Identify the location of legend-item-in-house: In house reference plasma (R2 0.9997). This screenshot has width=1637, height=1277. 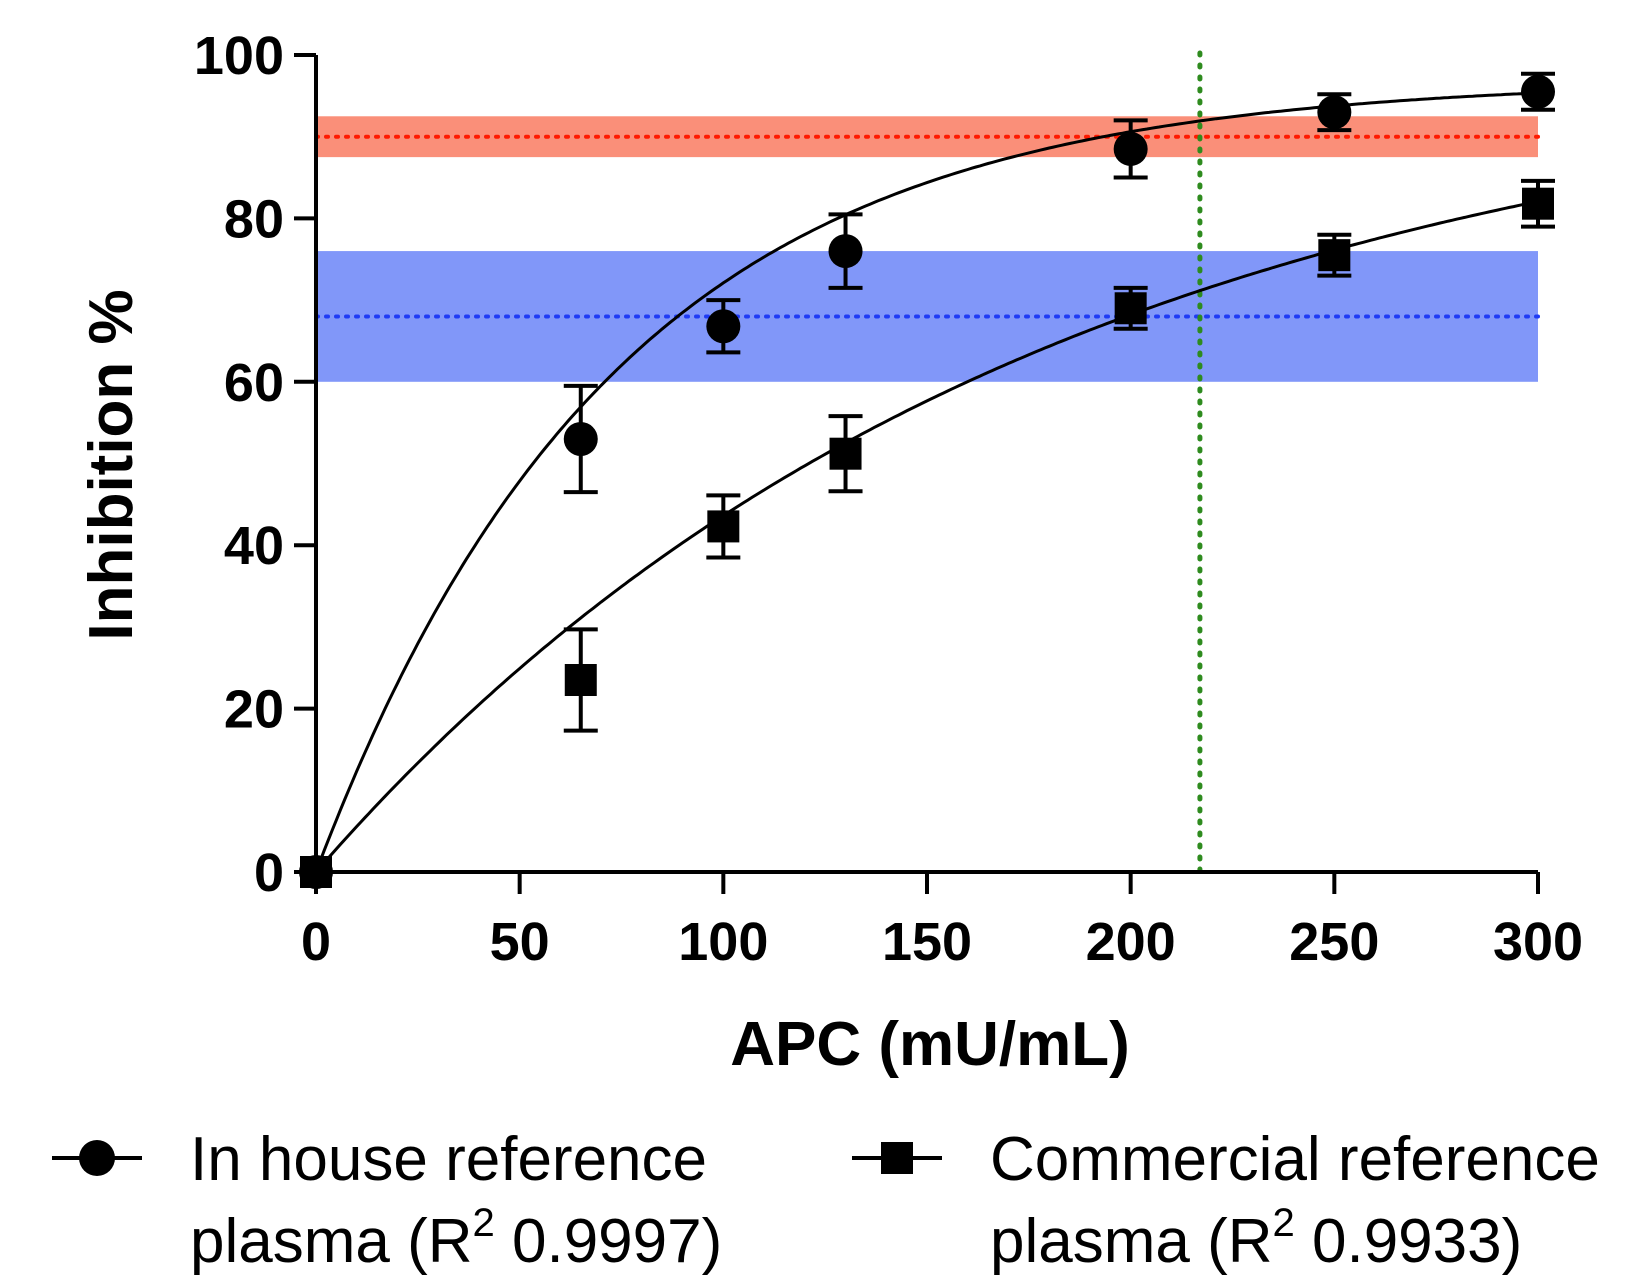
(387, 1200).